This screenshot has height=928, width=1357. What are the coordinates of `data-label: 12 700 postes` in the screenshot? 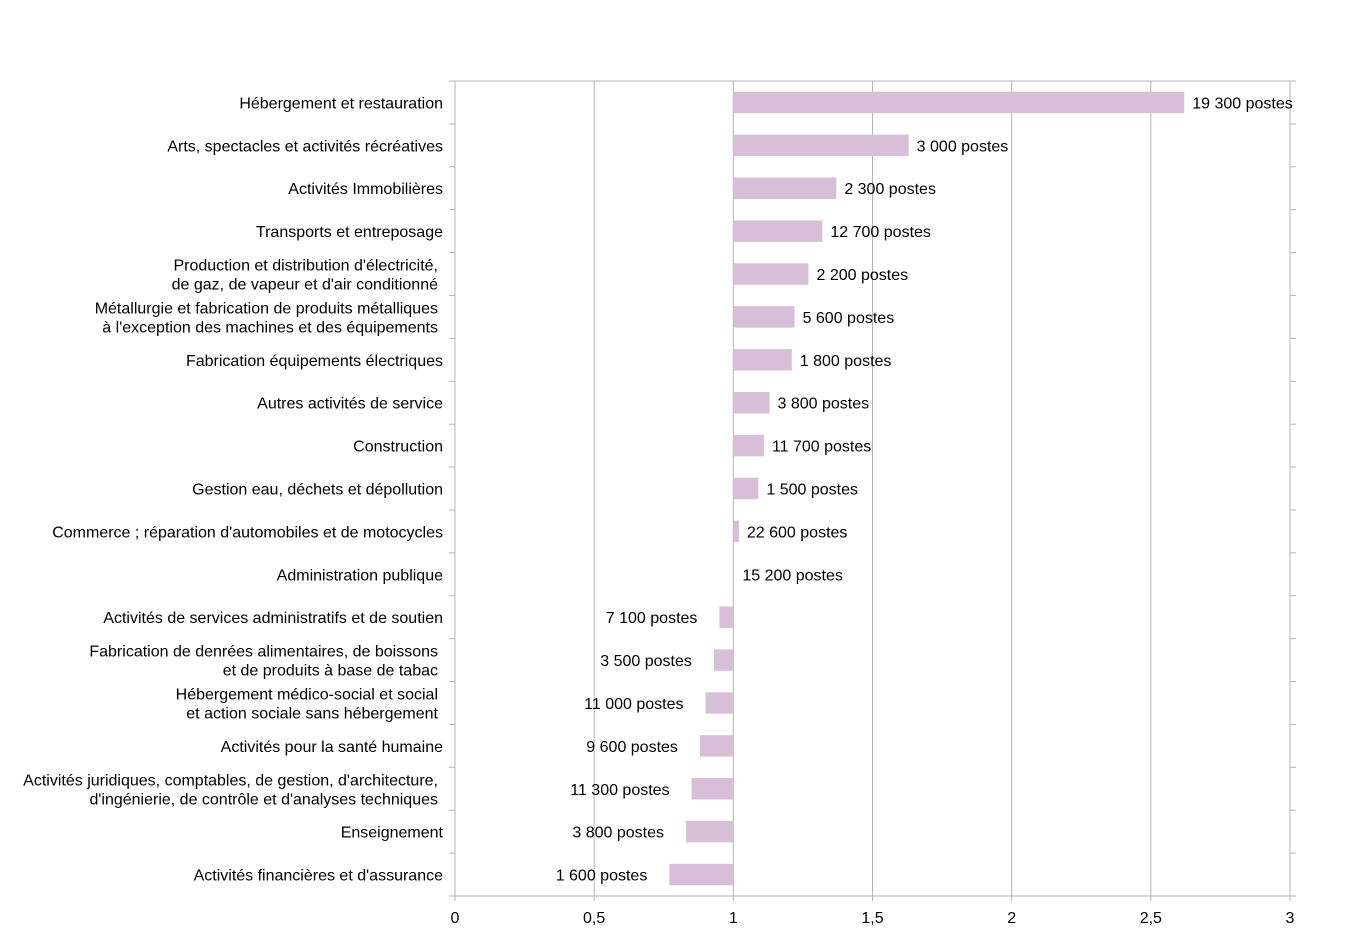 It's located at (880, 232).